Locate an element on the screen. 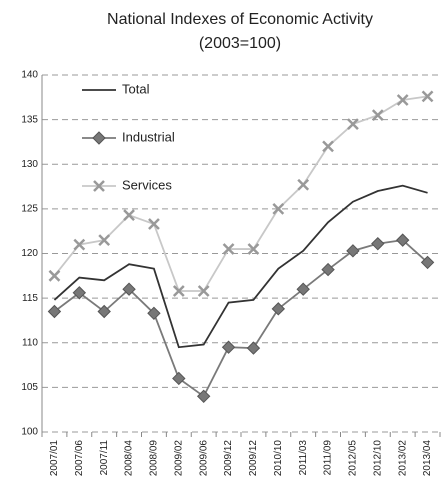  x-tick-label: 2007/11 is located at coordinates (104, 458).